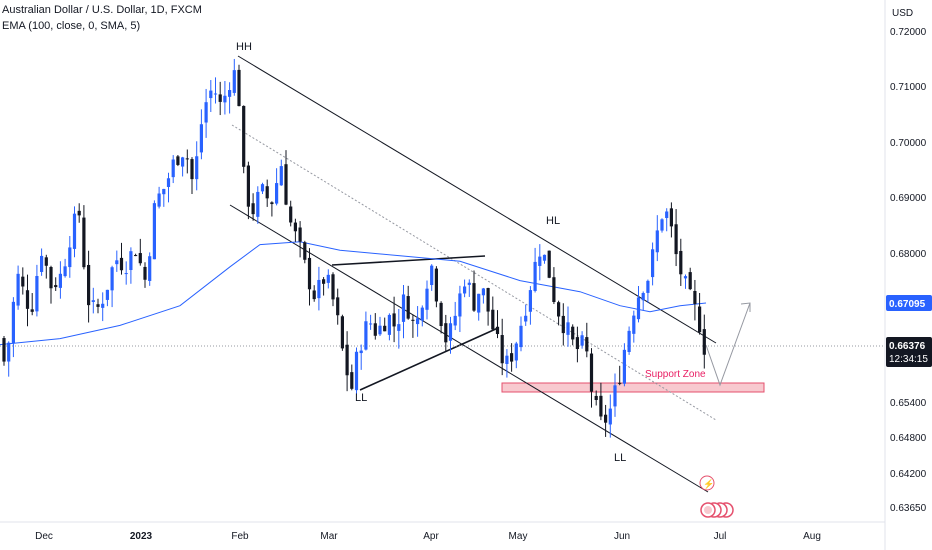 The image size is (932, 550). What do you see at coordinates (720, 536) in the screenshot?
I see `time-tick-label: Jul` at bounding box center [720, 536].